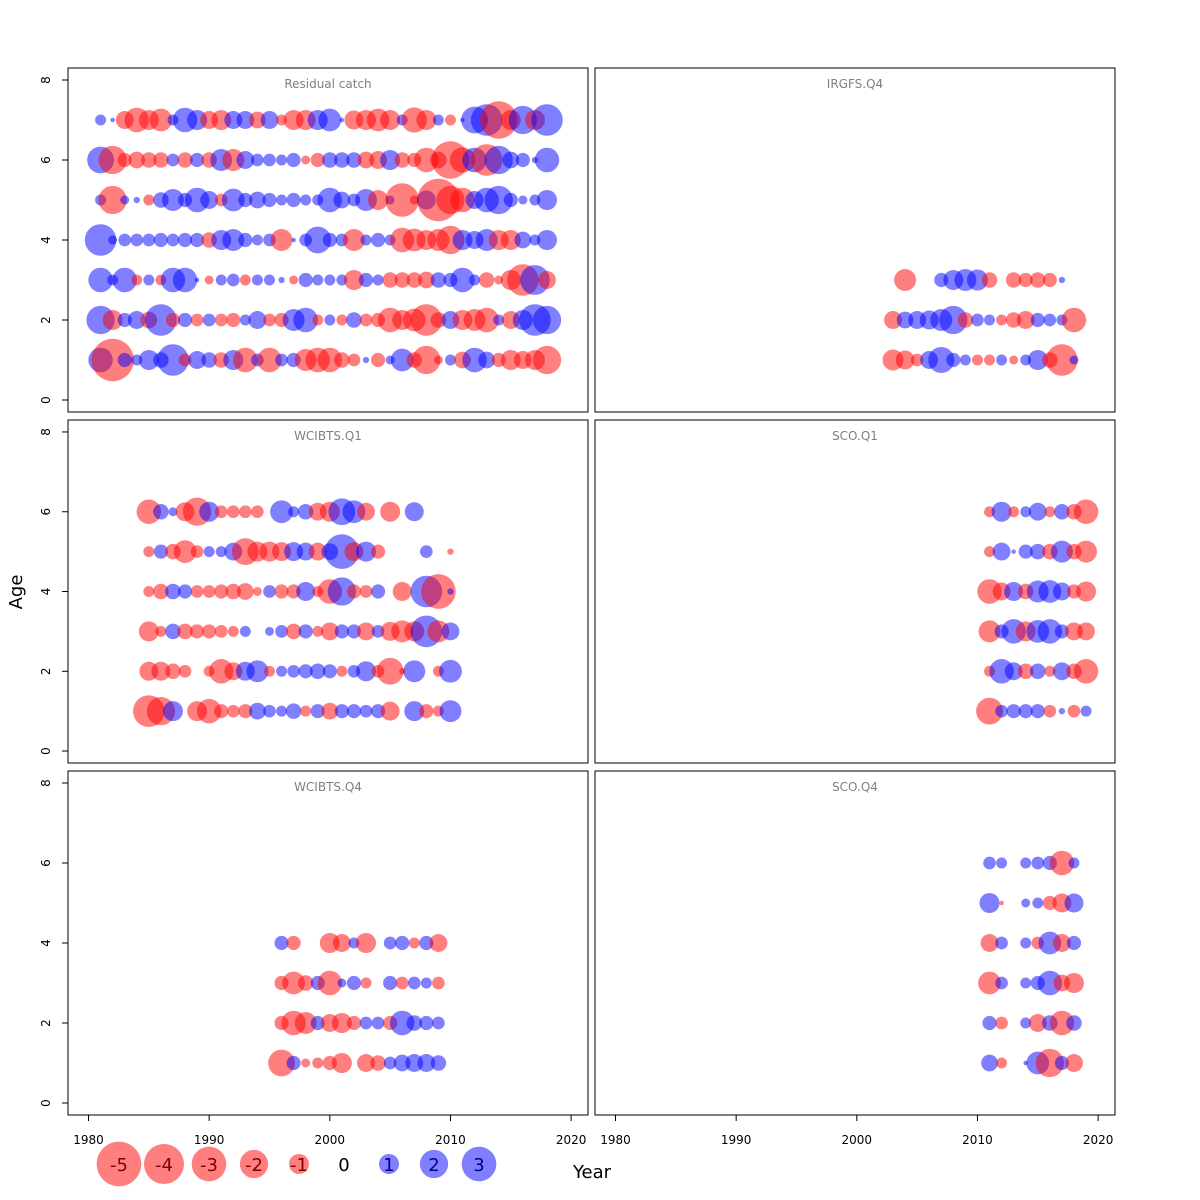 This screenshot has height=1200, width=1200. Describe the element at coordinates (855, 591) in the screenshot. I see `panel-frame` at that location.